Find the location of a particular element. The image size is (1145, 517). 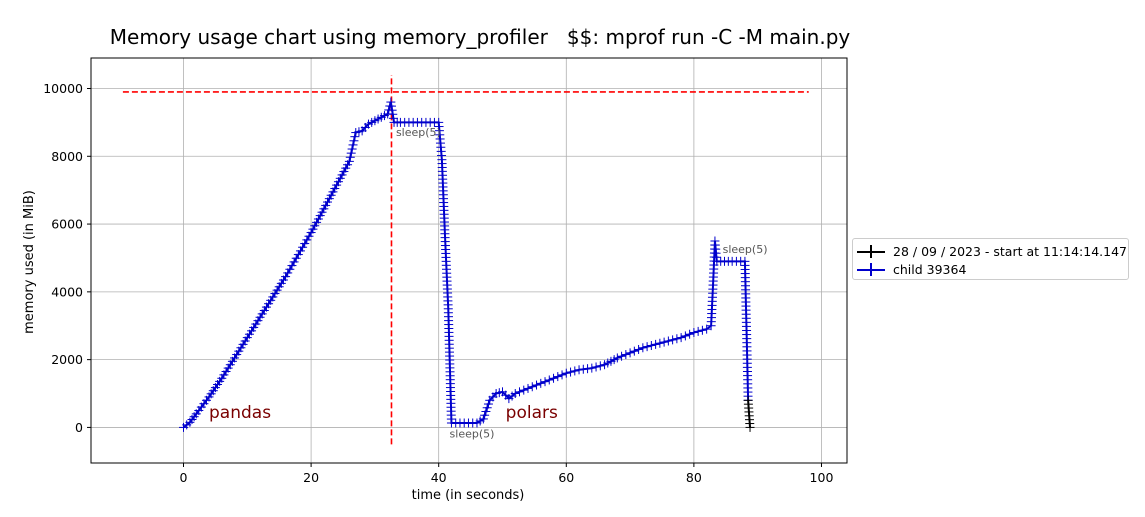

x-tick-label: 0 is located at coordinates (184, 477).